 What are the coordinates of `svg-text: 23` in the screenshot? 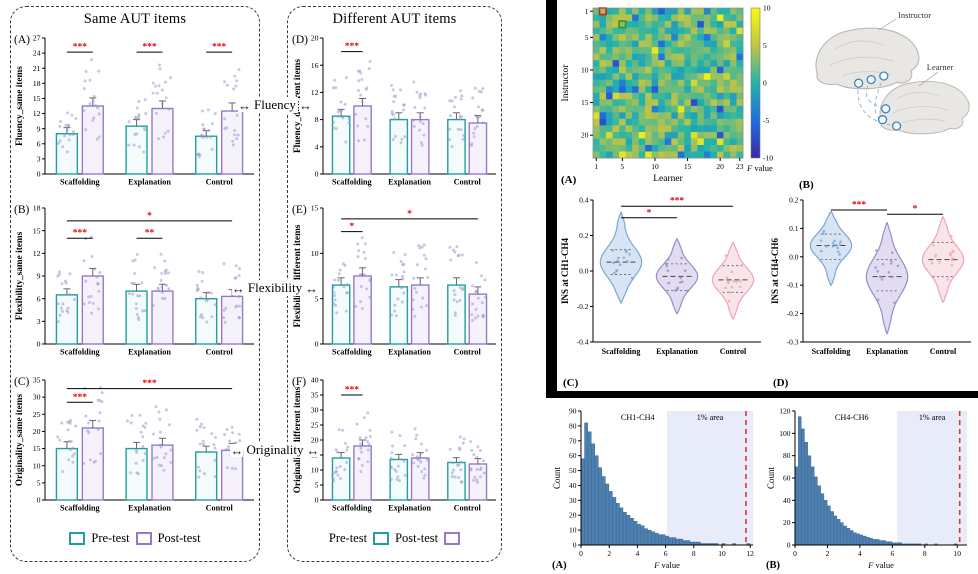 It's located at (740, 166).